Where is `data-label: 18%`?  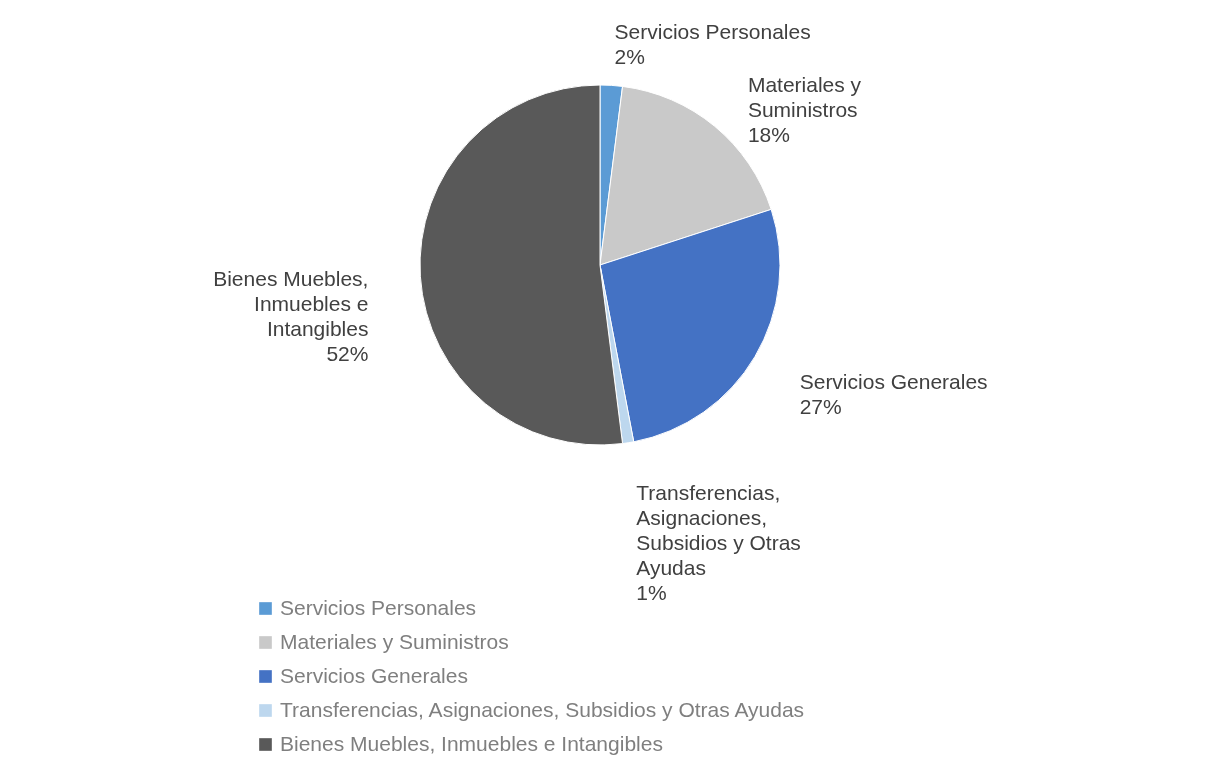 data-label: 18% is located at coordinates (768, 135).